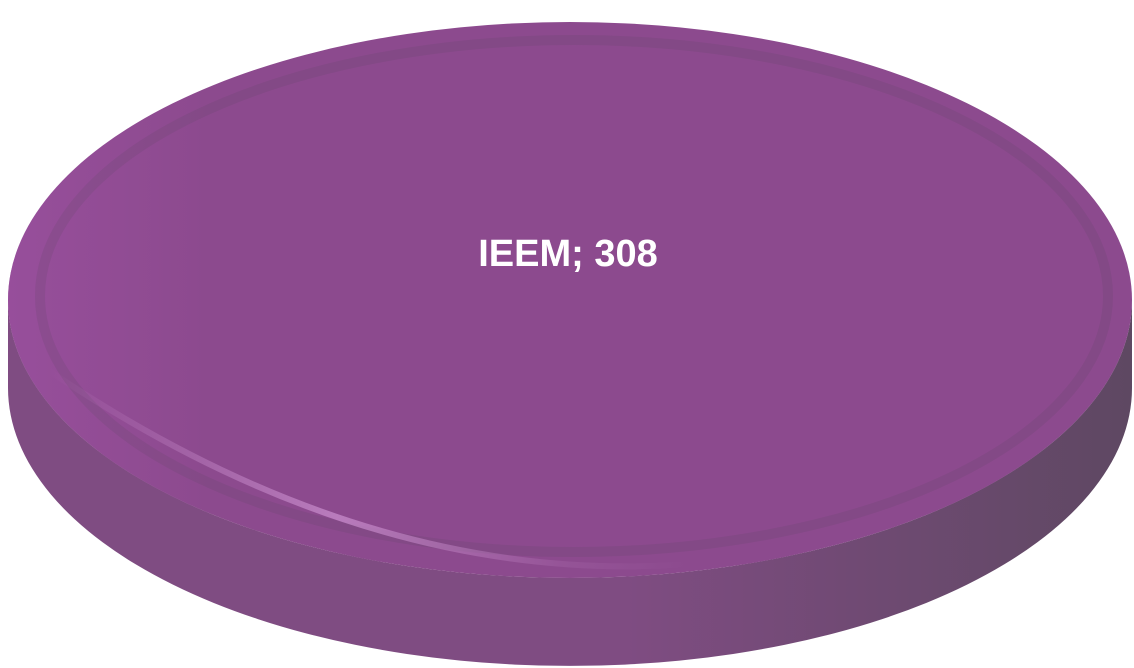 This screenshot has height=668, width=1134. I want to click on data-label-ieem: IEEM; 308, so click(568, 254).